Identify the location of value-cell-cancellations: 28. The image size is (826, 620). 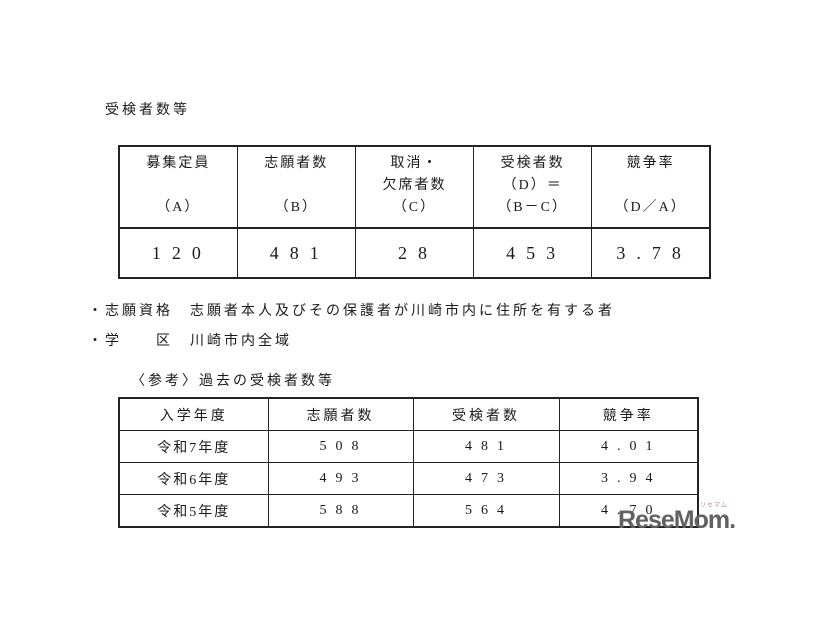
(414, 253).